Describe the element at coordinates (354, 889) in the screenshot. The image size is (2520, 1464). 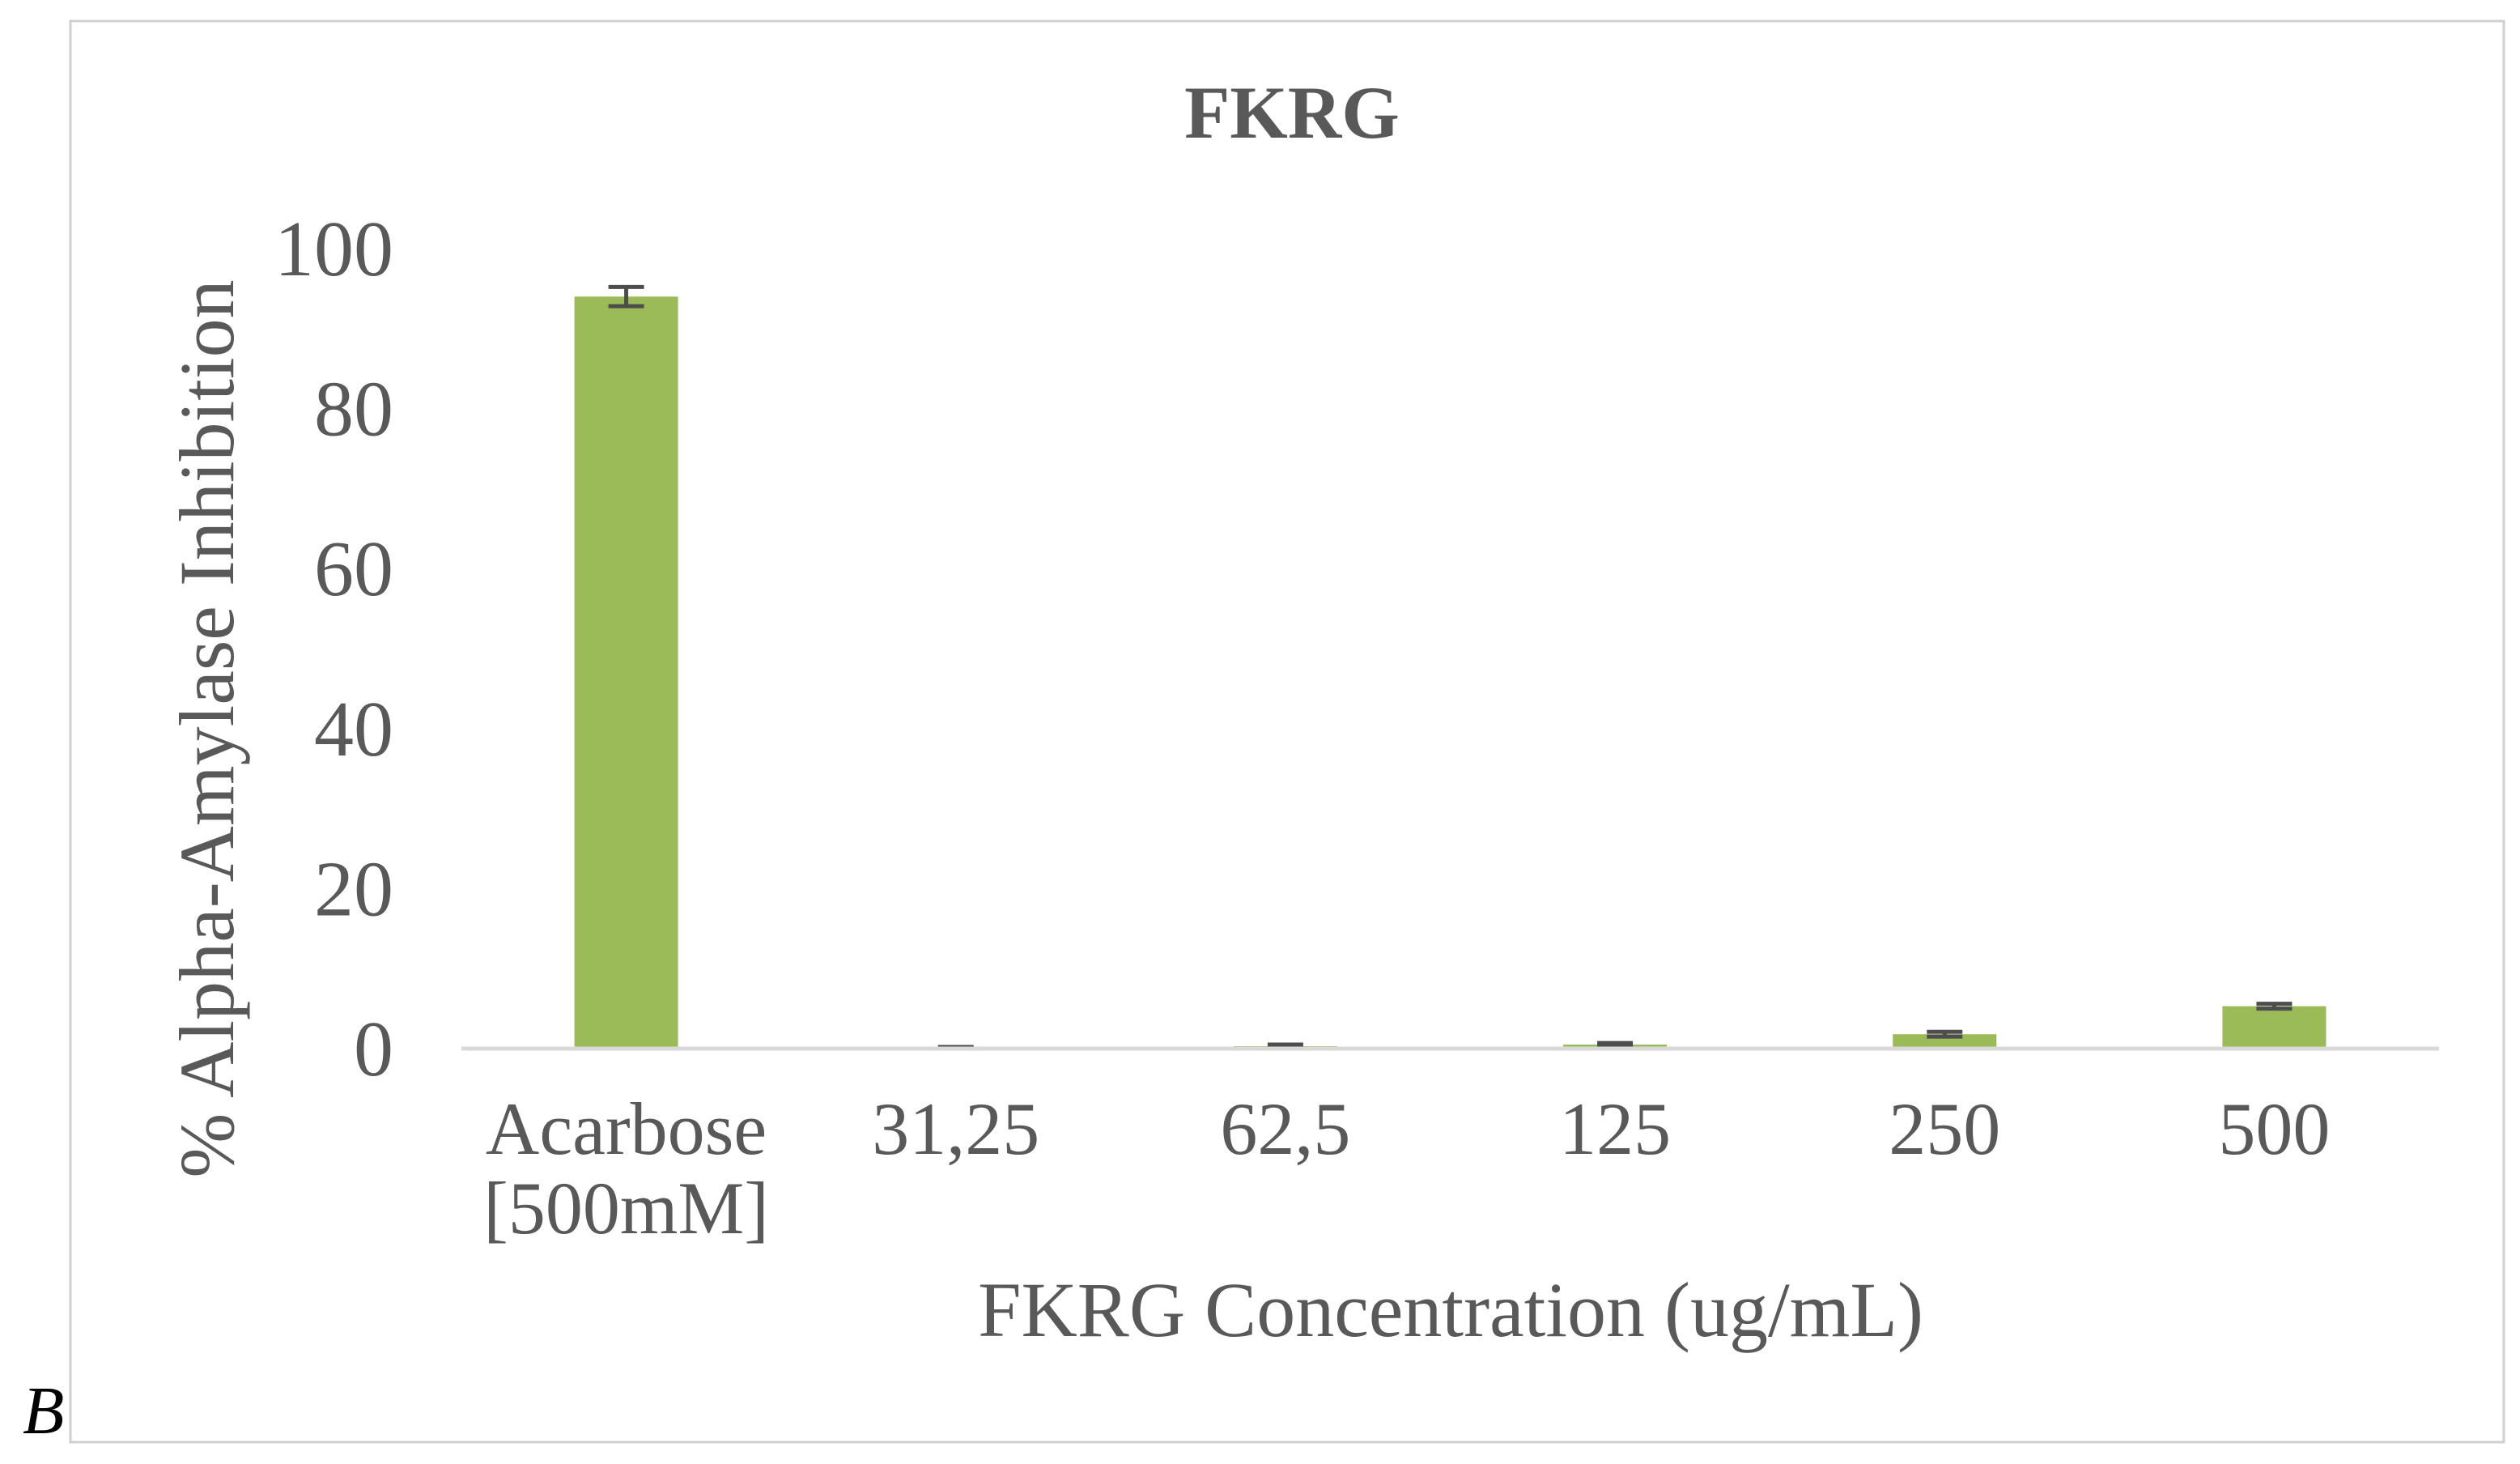
I see `y-tick-label: 20` at that location.